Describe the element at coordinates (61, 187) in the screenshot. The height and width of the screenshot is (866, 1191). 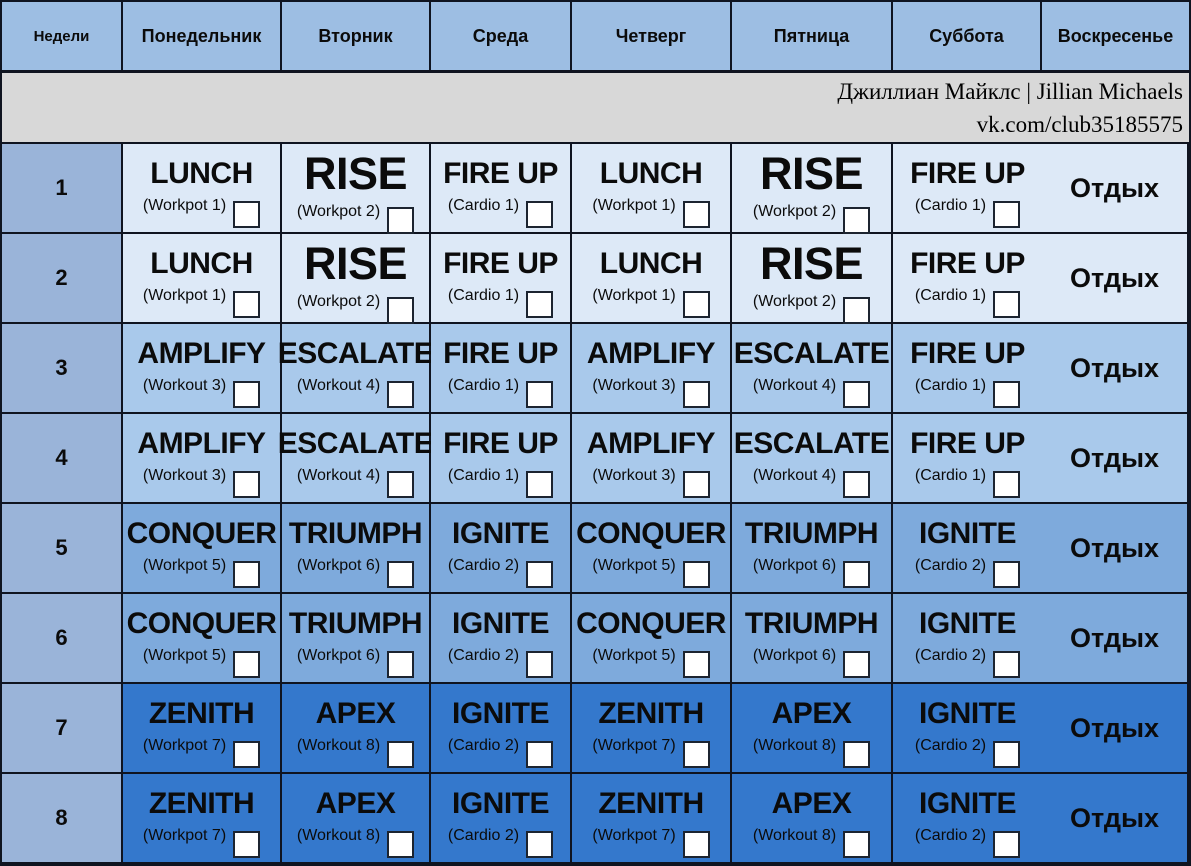
I see `week-number: 1` at that location.